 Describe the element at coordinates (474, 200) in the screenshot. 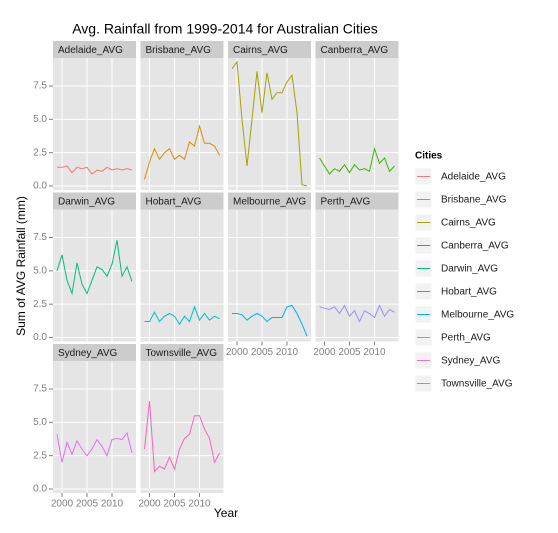

I see `legend-label: Brisbane_AVG` at that location.